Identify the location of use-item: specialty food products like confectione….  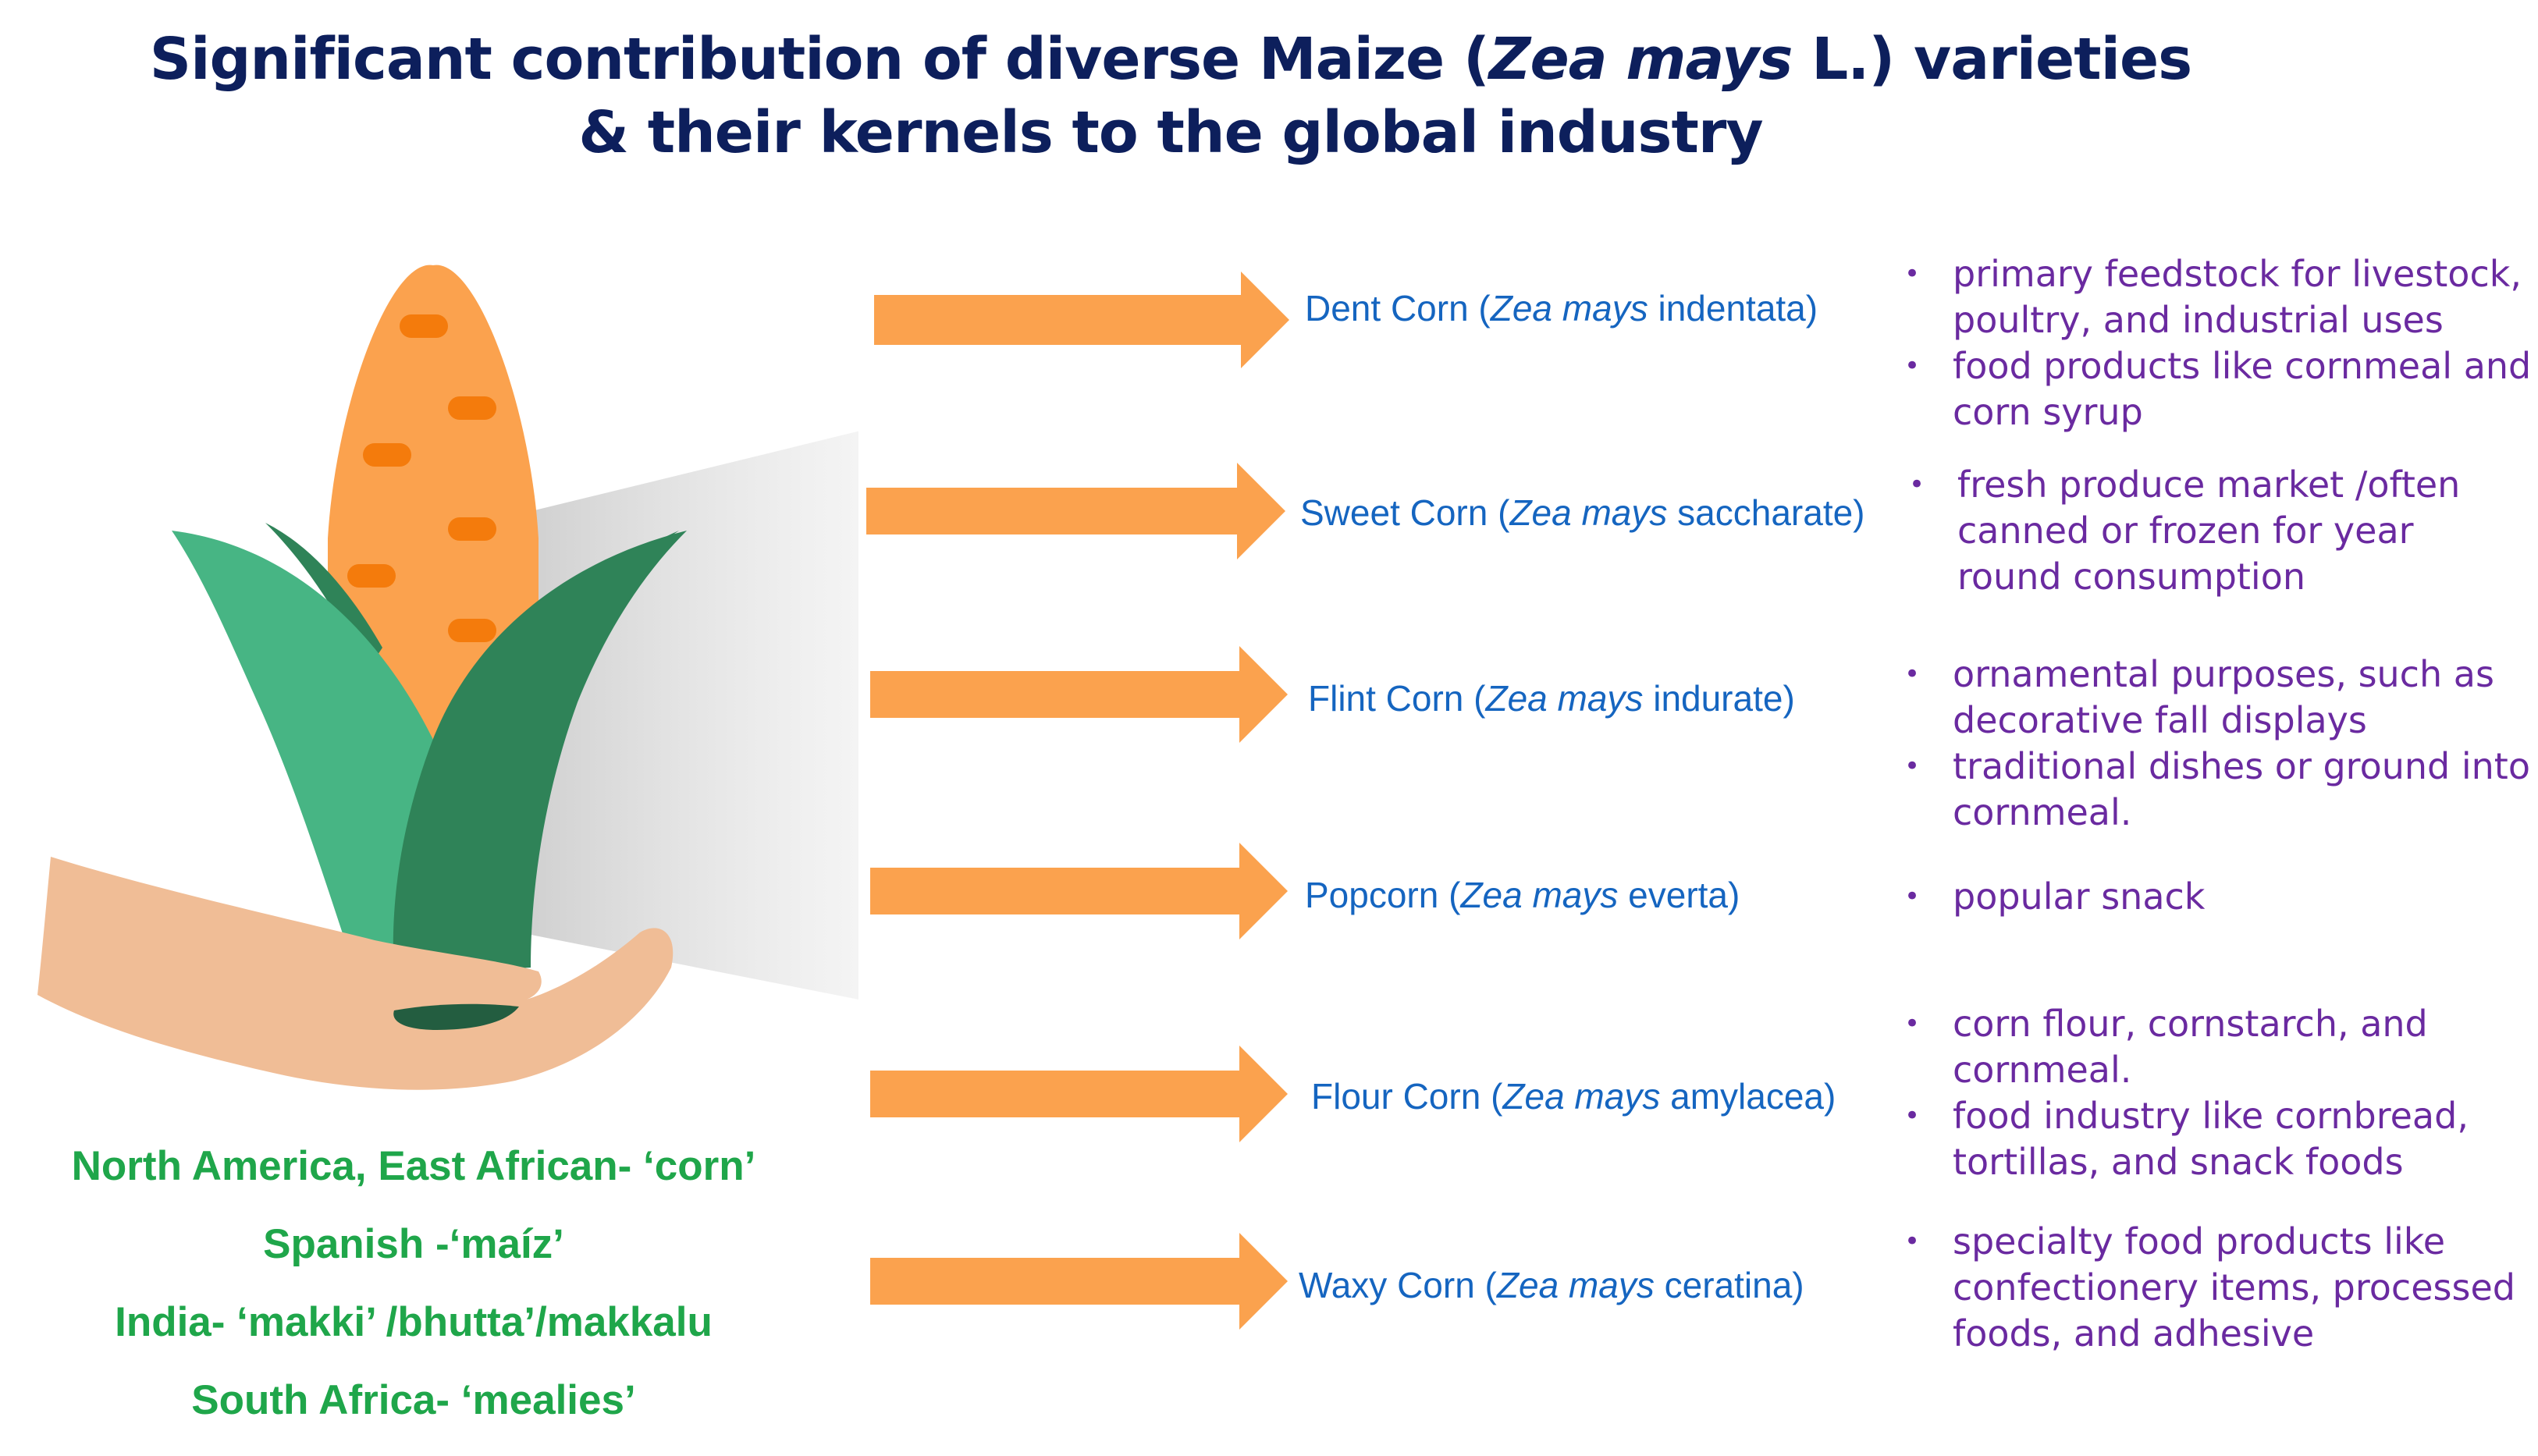
(2221, 1288).